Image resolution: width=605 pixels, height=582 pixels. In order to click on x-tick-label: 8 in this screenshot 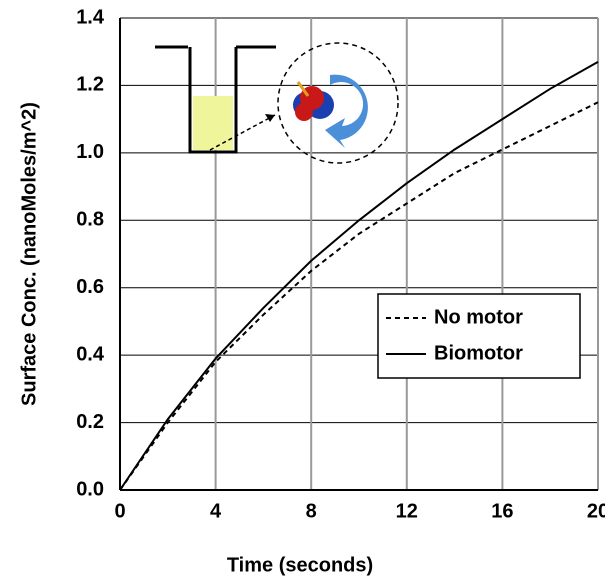, I will do `click(311, 511)`.